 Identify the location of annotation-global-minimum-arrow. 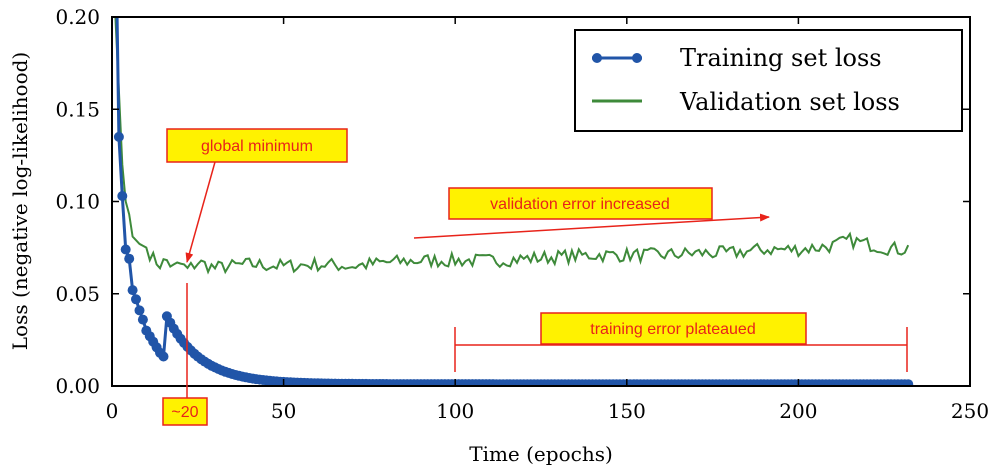
(200, 212).